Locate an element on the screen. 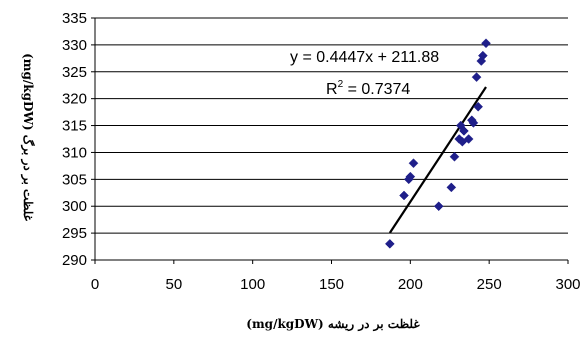 This screenshot has height=347, width=586. y-tick-label: 300 is located at coordinates (74, 206).